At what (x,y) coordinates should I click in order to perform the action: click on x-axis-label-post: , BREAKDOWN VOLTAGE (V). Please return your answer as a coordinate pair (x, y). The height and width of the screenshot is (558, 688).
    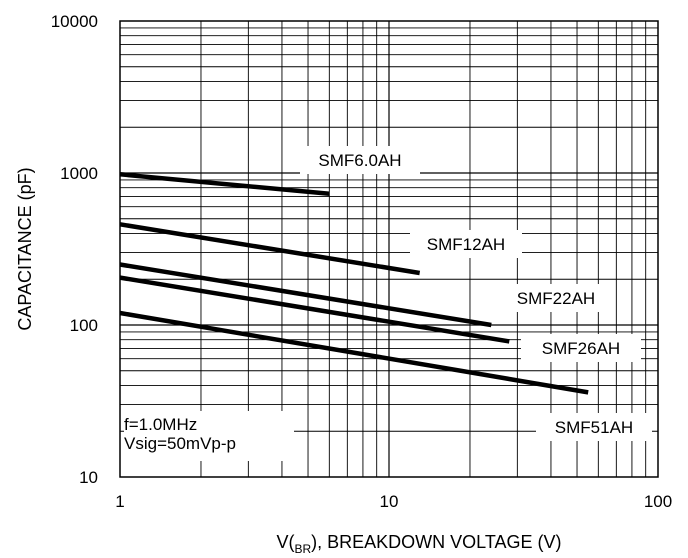
    Looking at the image, I should click on (439, 542).